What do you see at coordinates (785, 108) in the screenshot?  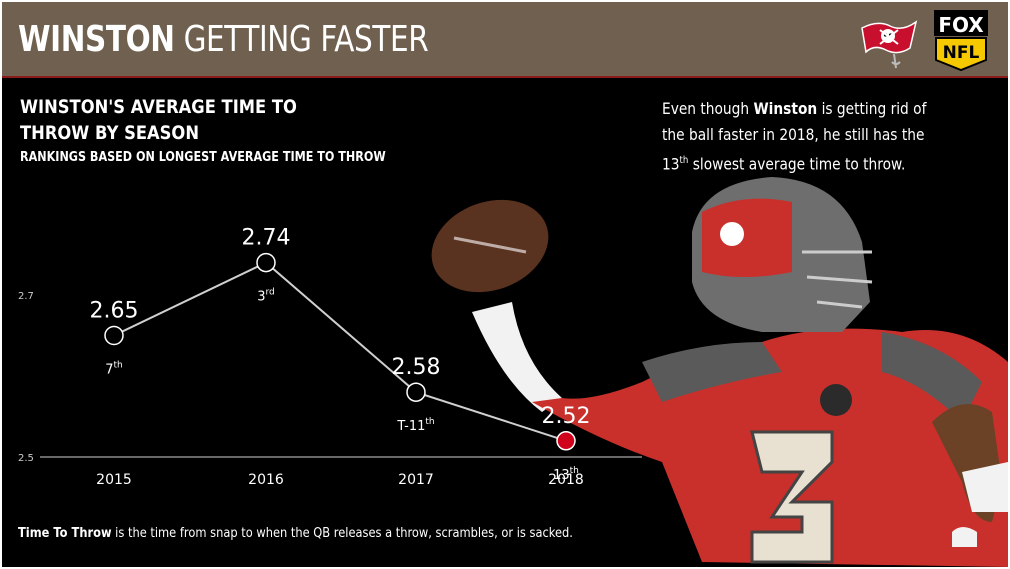 I see `note-name: Winston` at bounding box center [785, 108].